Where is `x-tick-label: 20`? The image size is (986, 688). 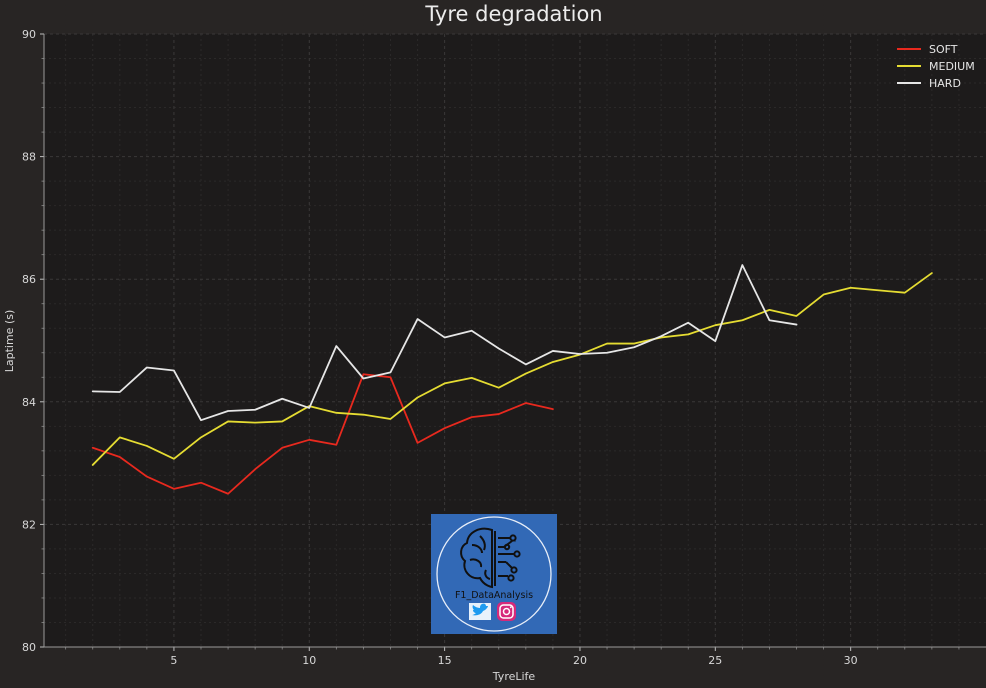 x-tick-label: 20 is located at coordinates (580, 660).